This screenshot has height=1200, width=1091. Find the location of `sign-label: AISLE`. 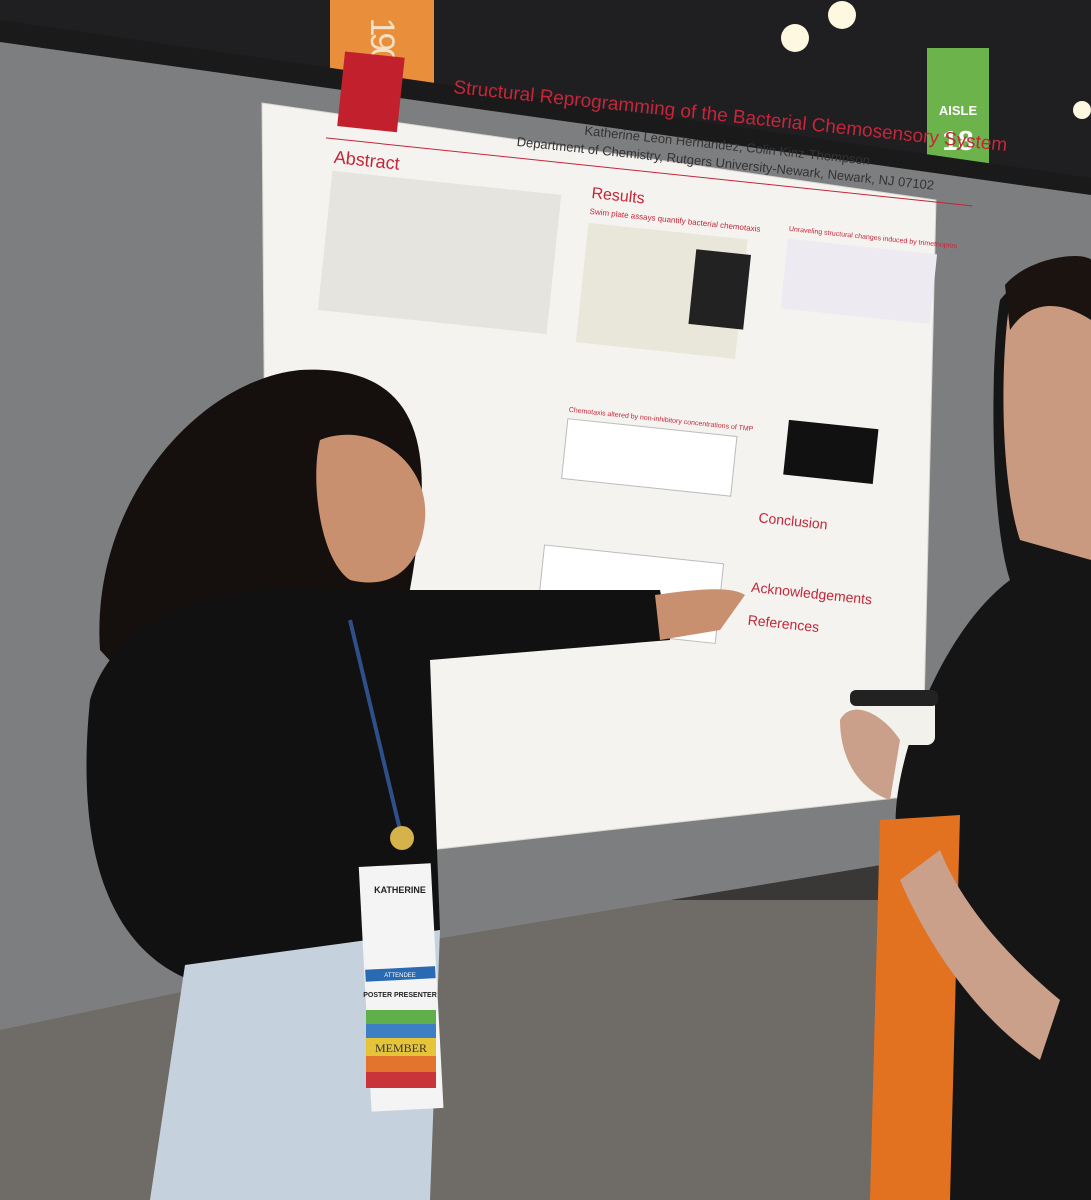

sign-label: AISLE is located at coordinates (958, 110).